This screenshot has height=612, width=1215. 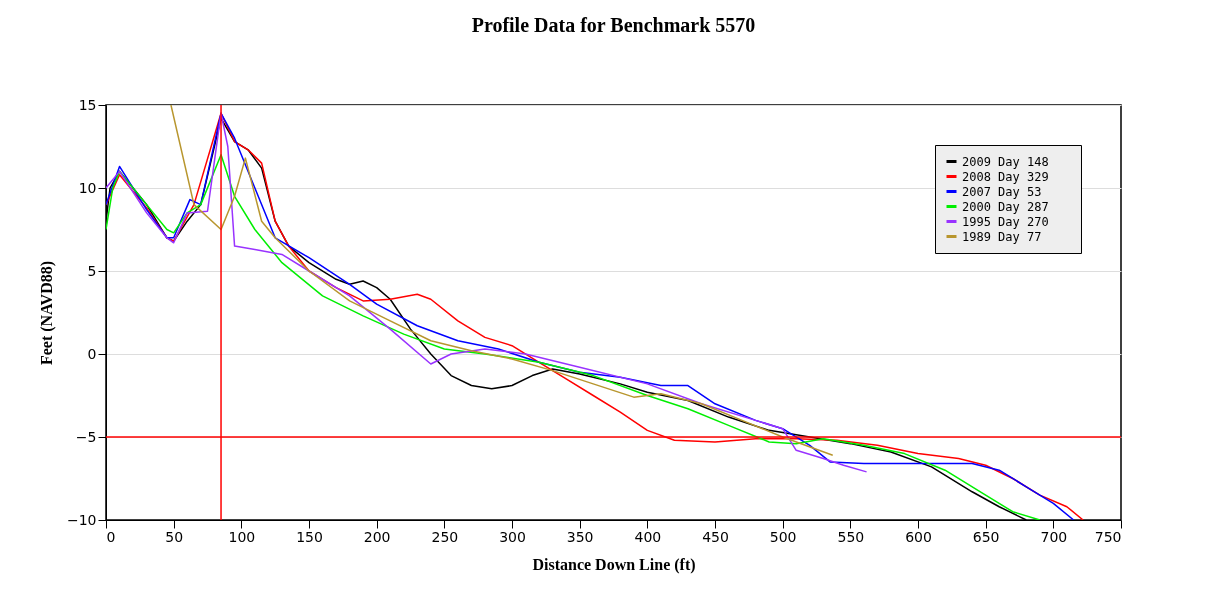 What do you see at coordinates (46, 313) in the screenshot?
I see `y-axis-title: Feet (NAVD88)` at bounding box center [46, 313].